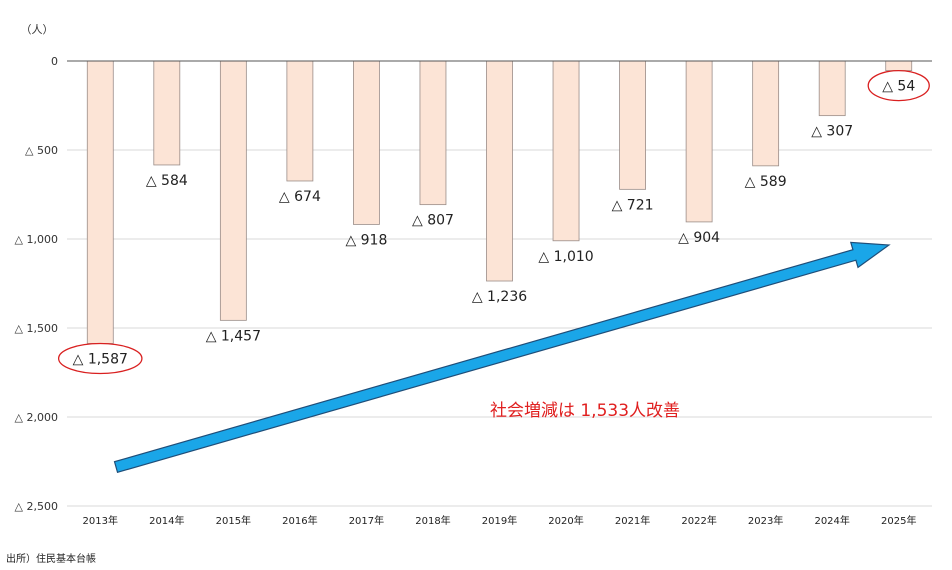 Image resolution: width=952 pixels, height=570 pixels. Describe the element at coordinates (699, 238) in the screenshot. I see `data-label: △ 904` at that location.